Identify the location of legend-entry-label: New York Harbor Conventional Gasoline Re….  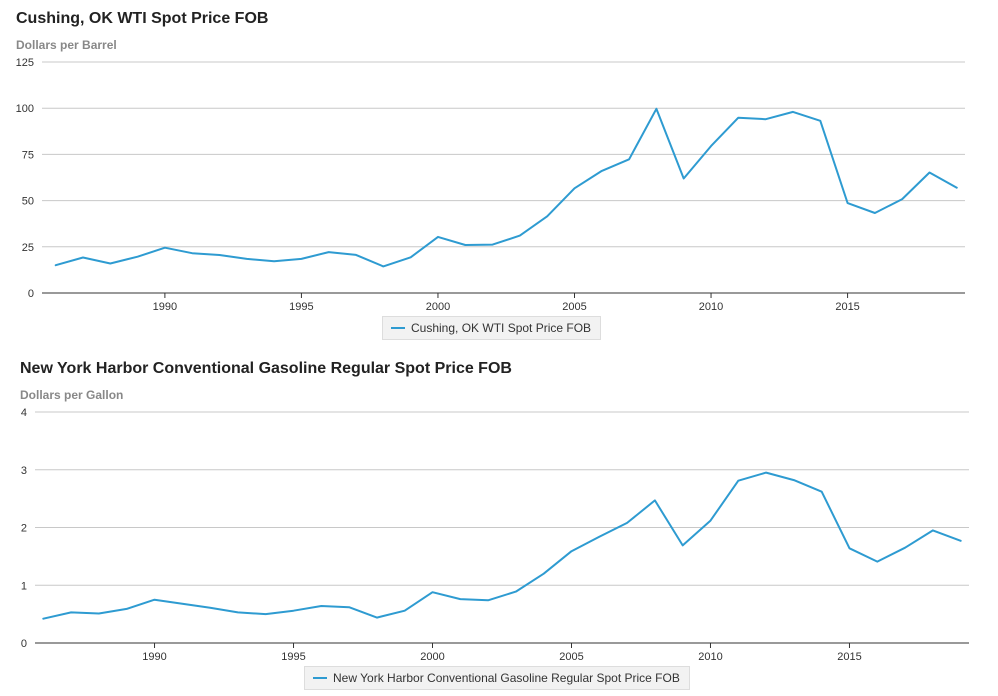
(506, 678).